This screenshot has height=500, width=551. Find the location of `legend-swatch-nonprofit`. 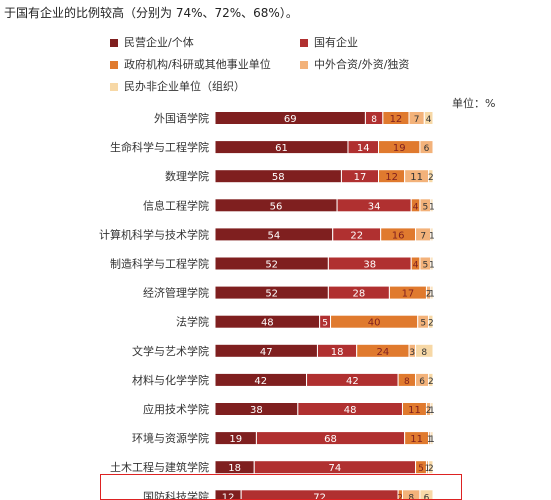

legend-swatch-nonprofit is located at coordinates (114, 87).